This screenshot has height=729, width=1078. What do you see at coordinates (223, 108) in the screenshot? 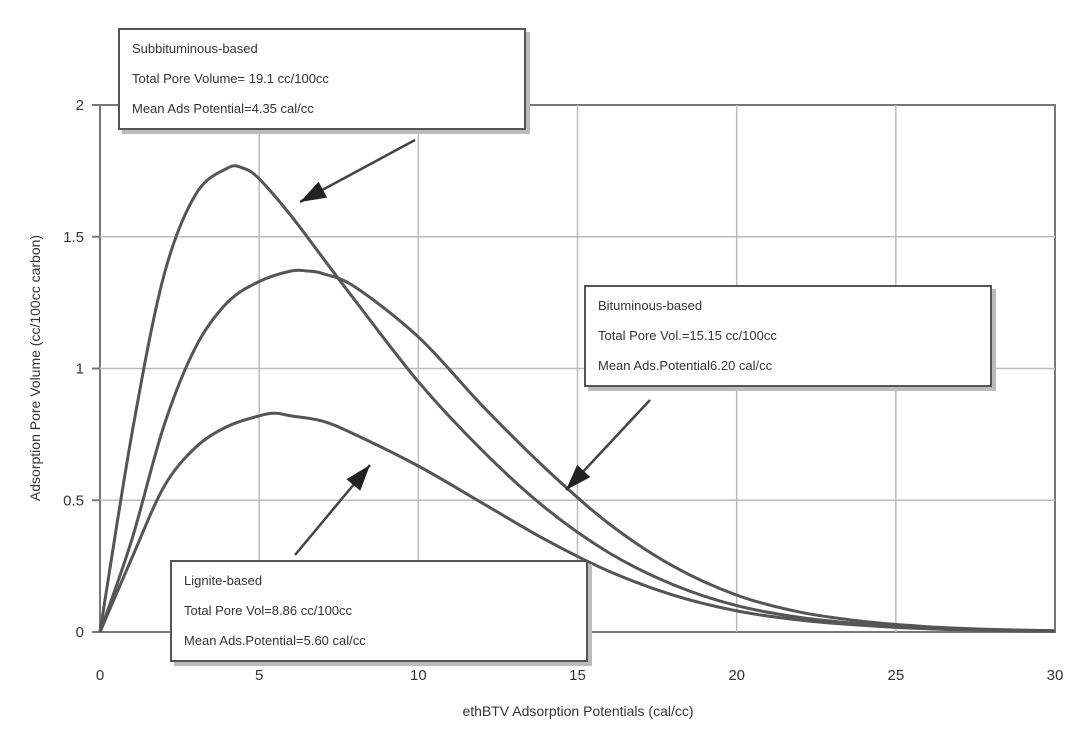
I see `annotation-subbituminous-line-3: Mean Ads Potential=4.35 cal/cc` at bounding box center [223, 108].